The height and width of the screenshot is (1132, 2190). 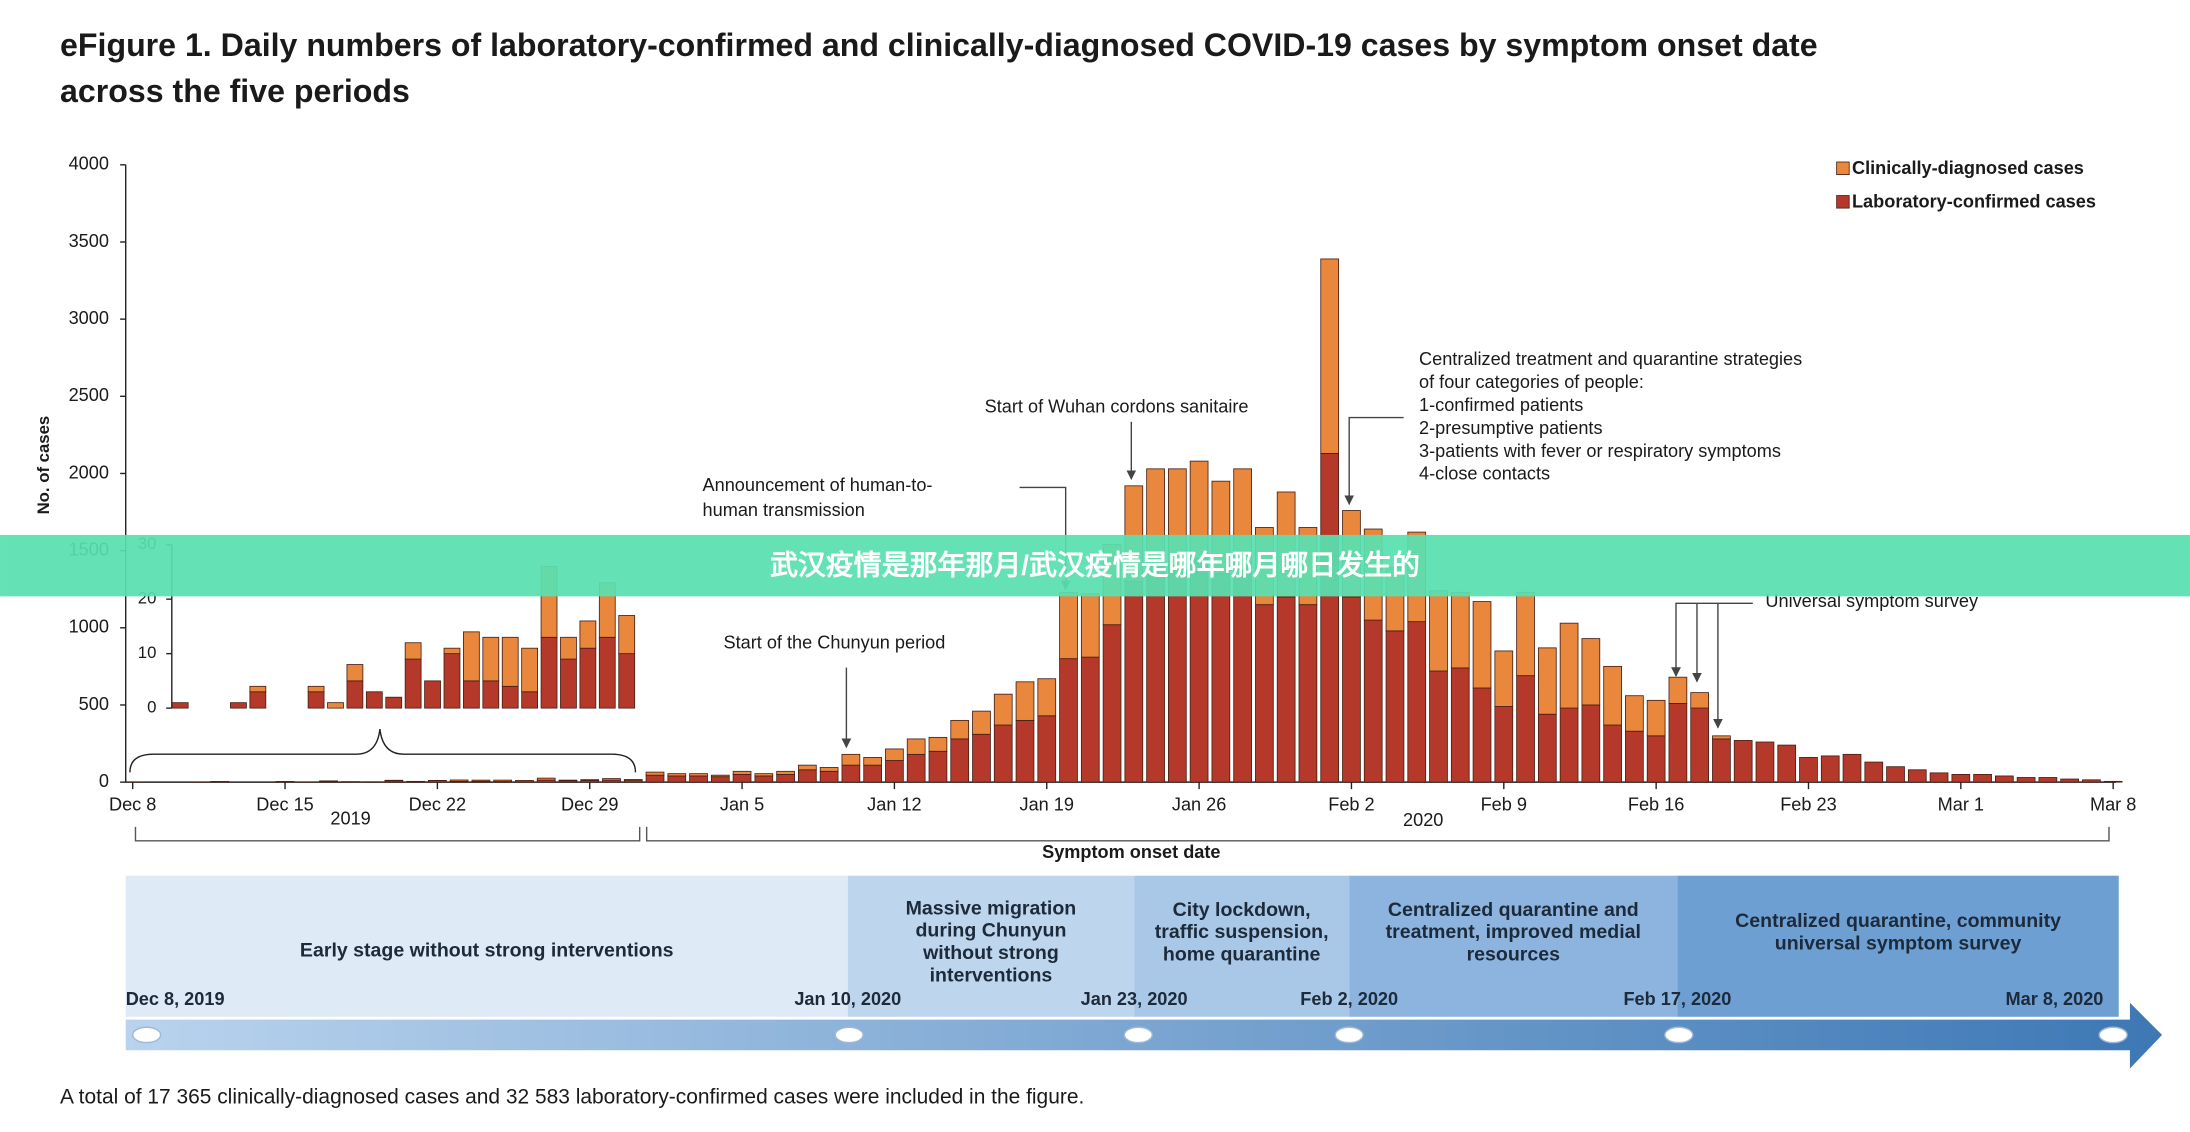 What do you see at coordinates (1199, 805) in the screenshot?
I see `x-tick-label: Jan 26` at bounding box center [1199, 805].